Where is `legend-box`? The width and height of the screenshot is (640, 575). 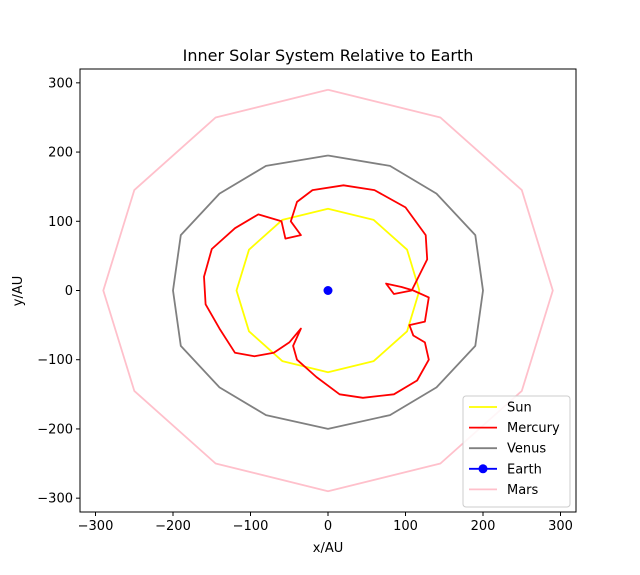 legend-box is located at coordinates (516, 451).